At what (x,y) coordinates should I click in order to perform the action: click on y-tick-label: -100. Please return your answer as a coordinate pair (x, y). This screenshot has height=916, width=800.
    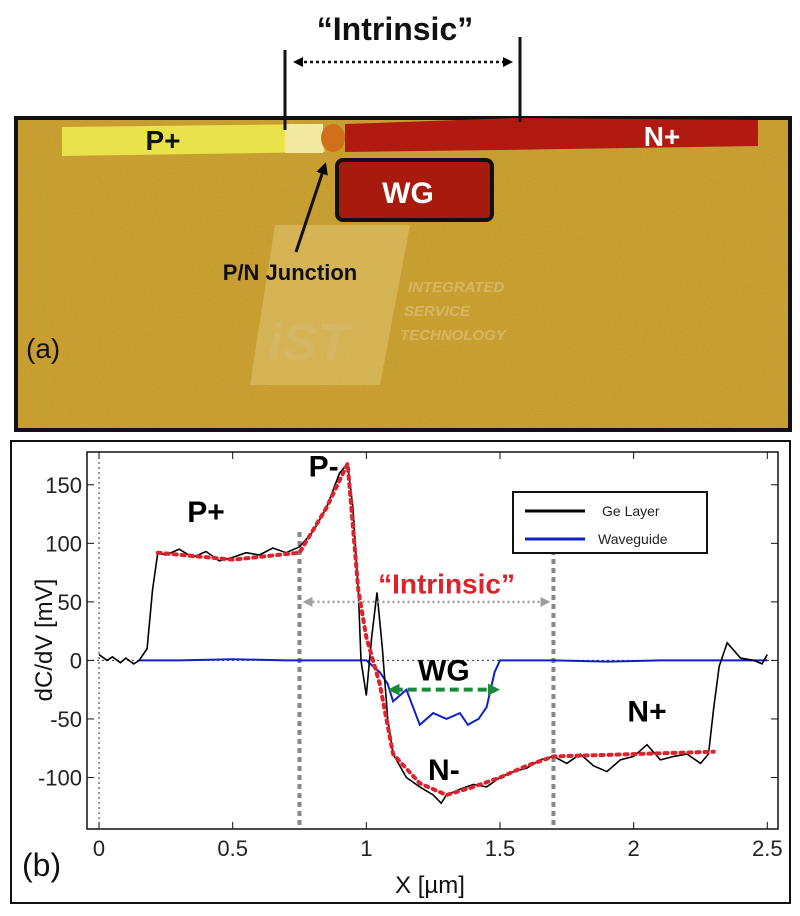
    Looking at the image, I should click on (60, 777).